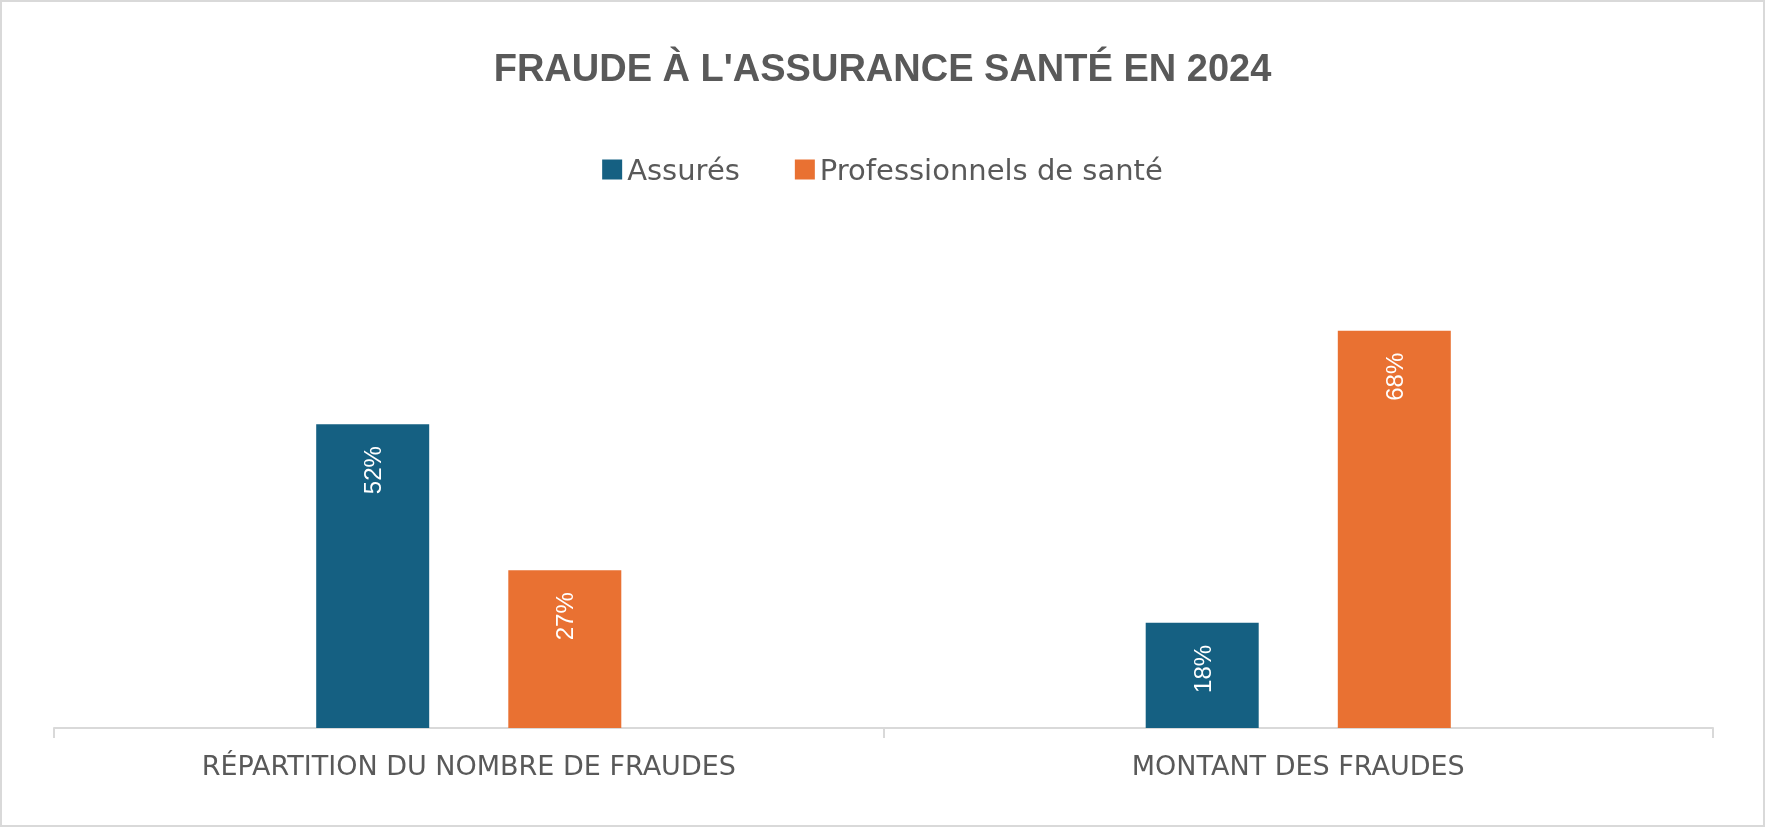 The height and width of the screenshot is (827, 1765). Describe the element at coordinates (1394, 376) in the screenshot. I see `data-label: 68%` at that location.